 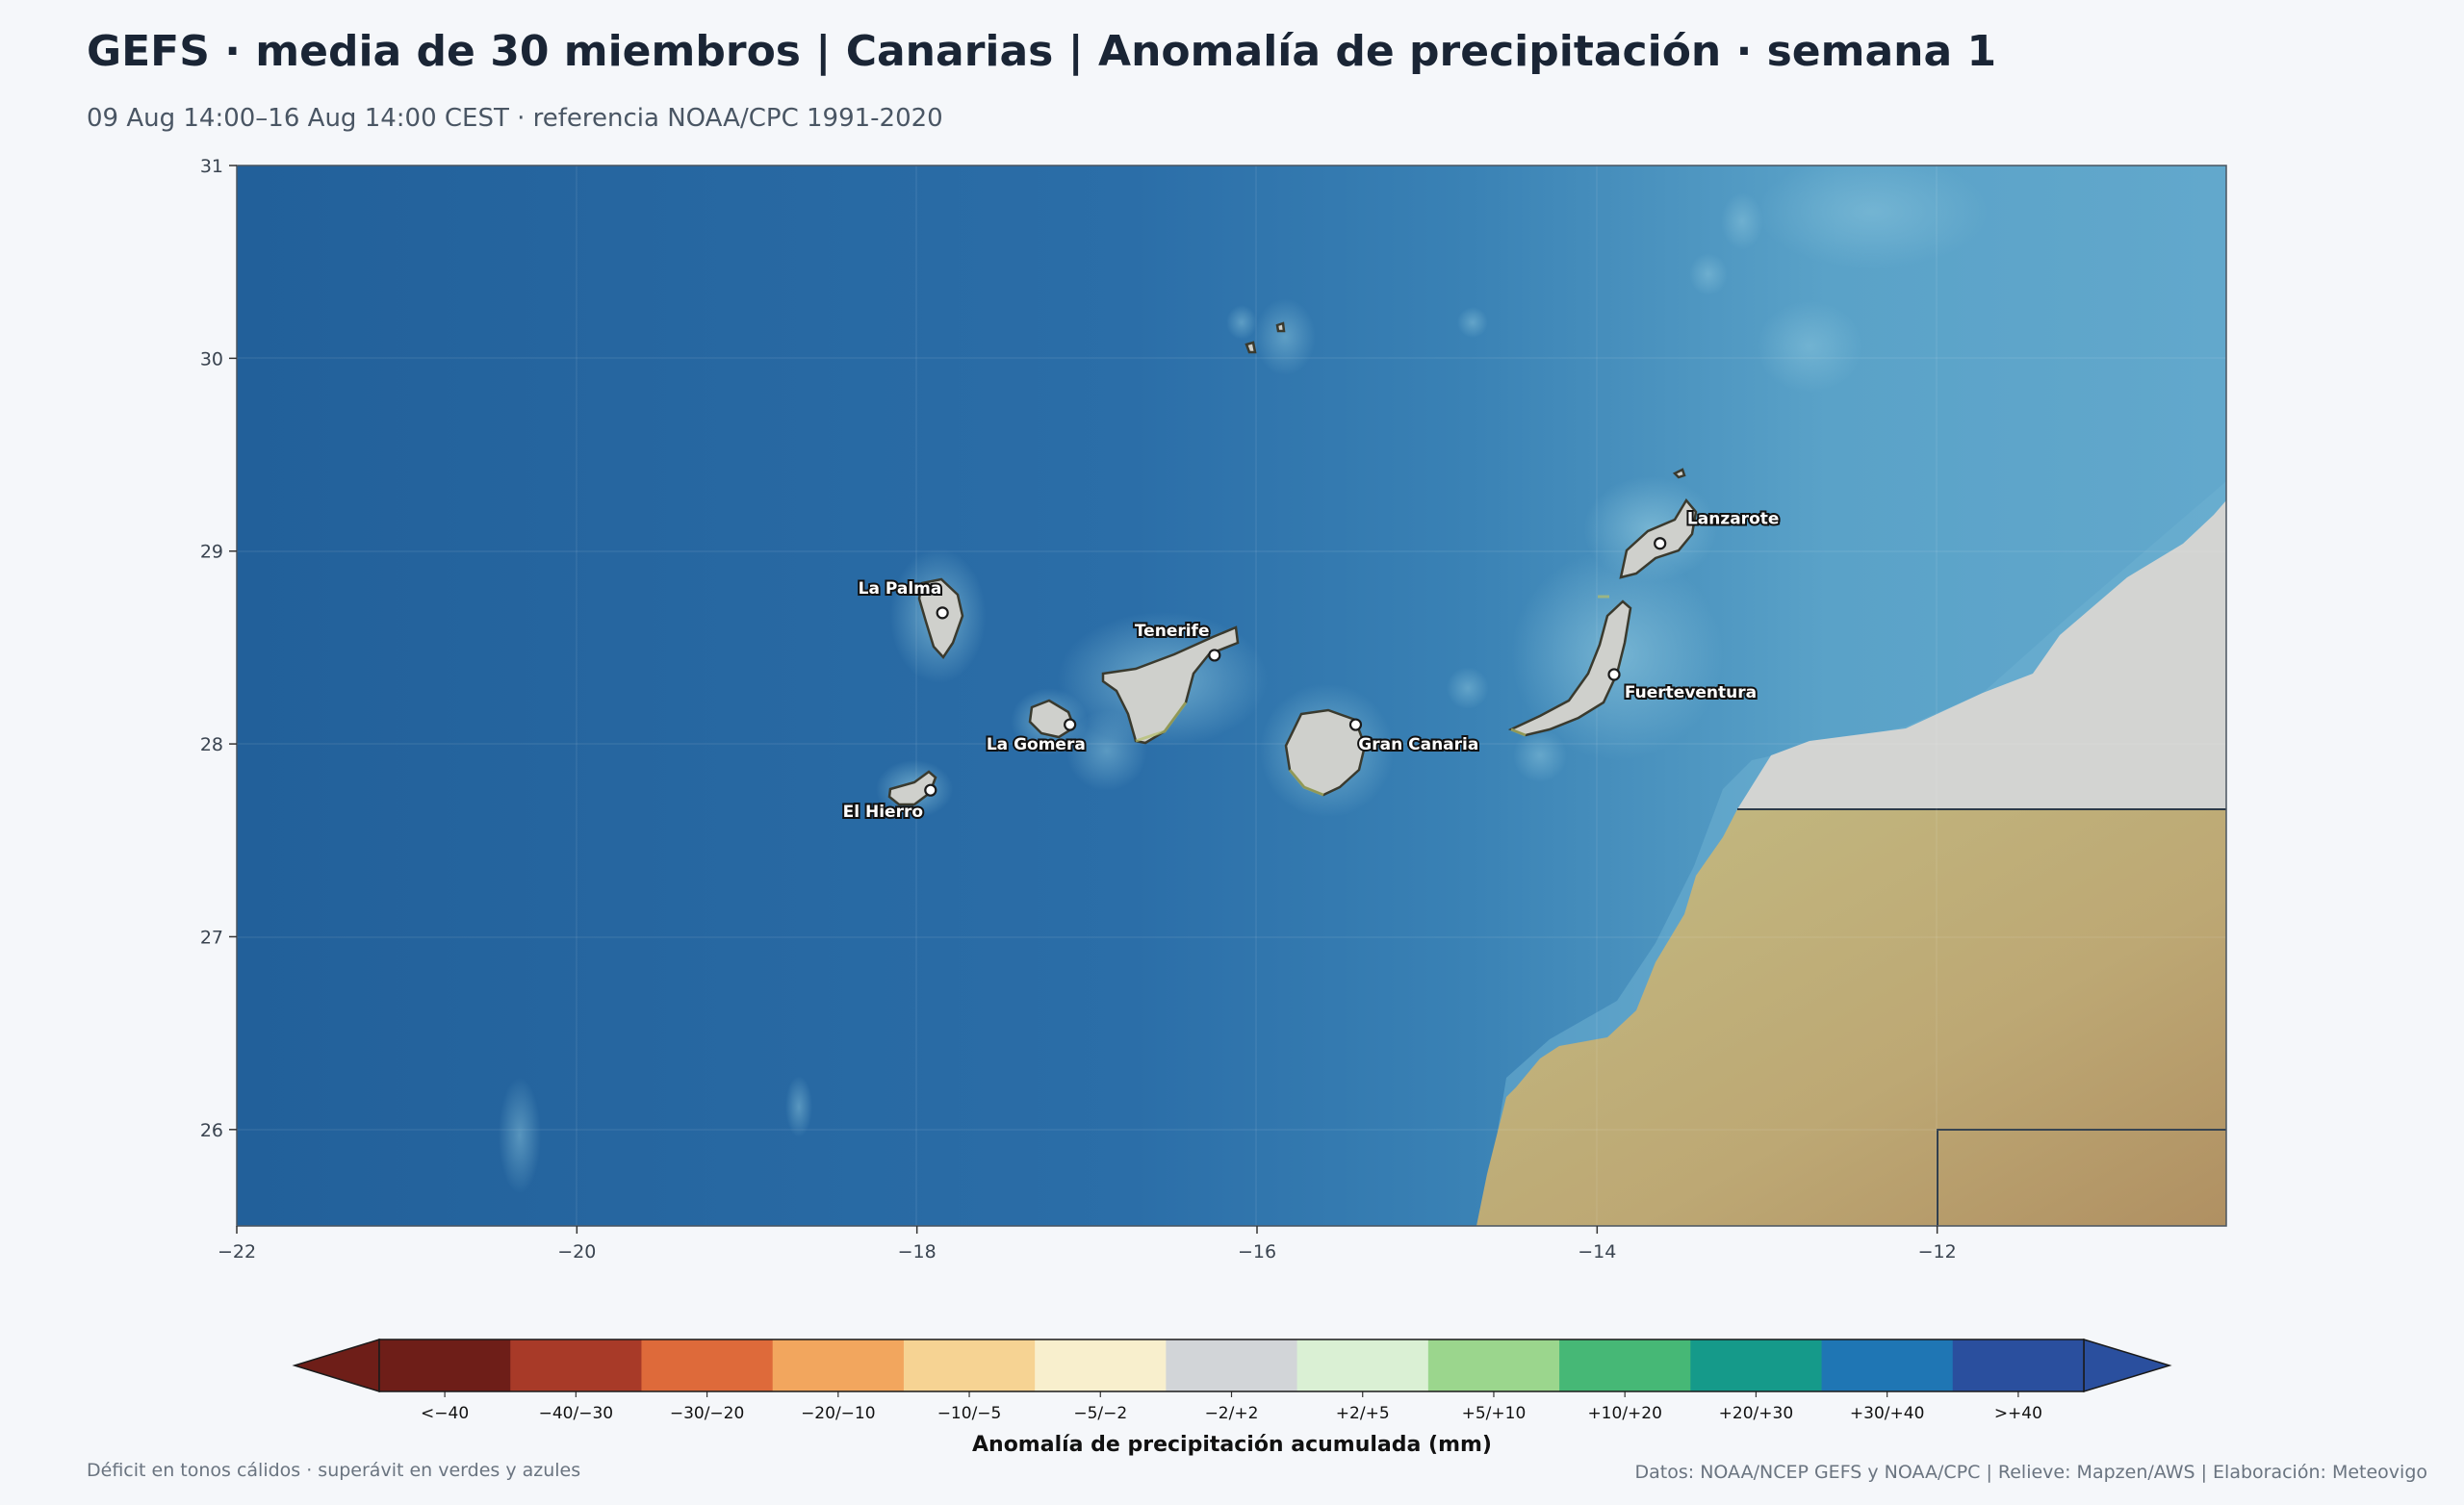 What do you see at coordinates (218, 648) in the screenshot?
I see `y-axis: 31 30 29 28 27 26` at bounding box center [218, 648].